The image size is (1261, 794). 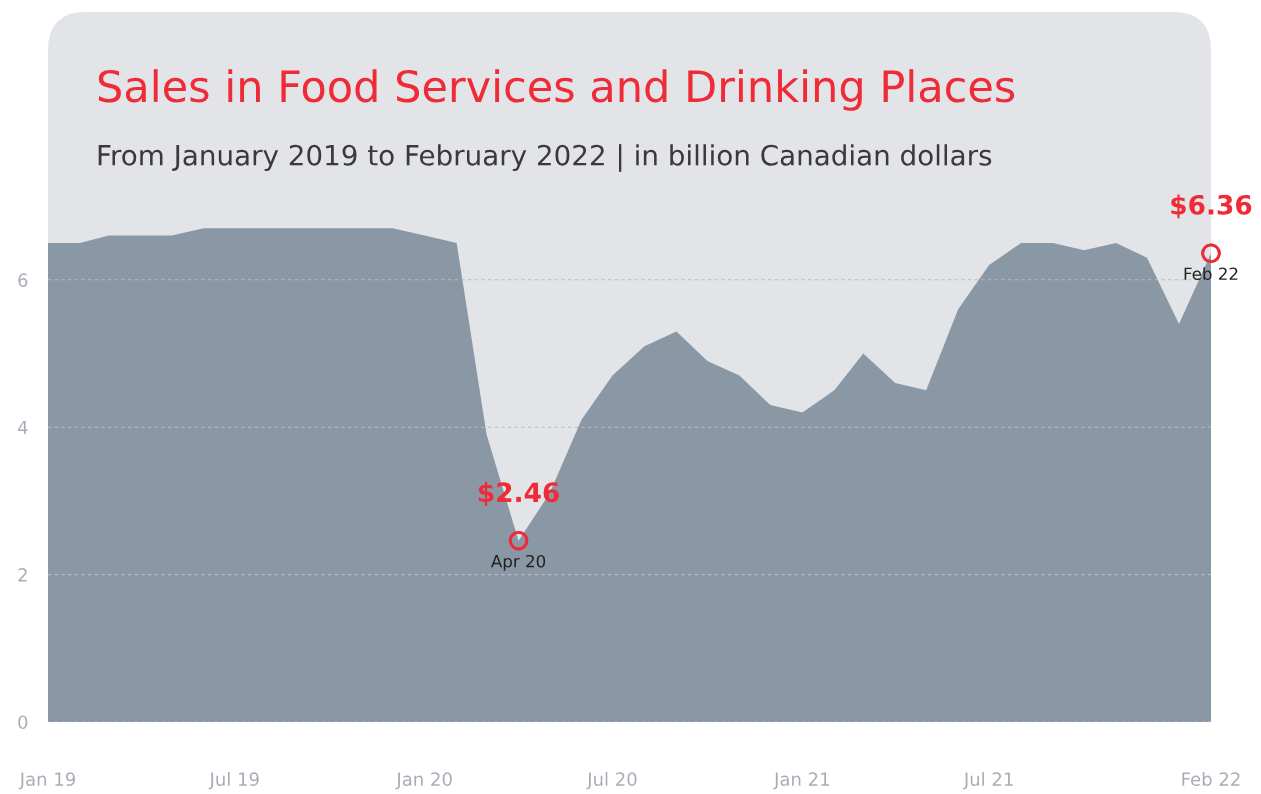 I want to click on x-tick-label: Jul 20, so click(x=611, y=781).